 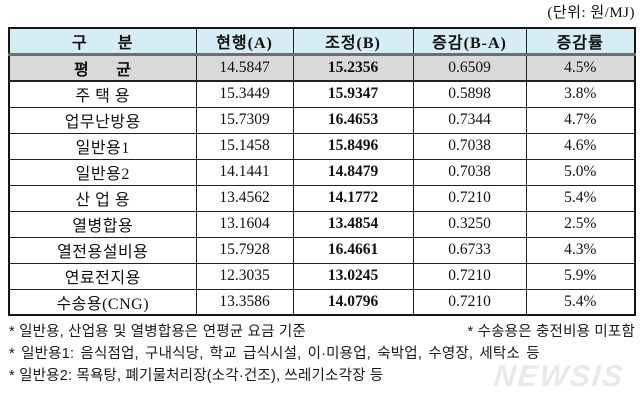 What do you see at coordinates (102, 94) in the screenshot?
I see `row-label: 주 택 용` at bounding box center [102, 94].